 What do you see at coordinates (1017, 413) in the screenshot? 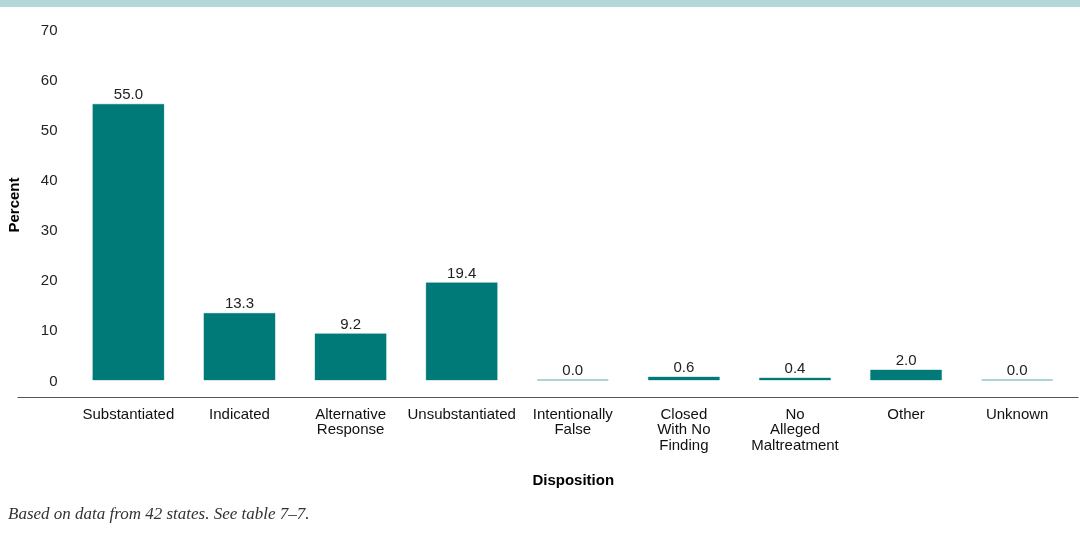
I see `x-tick-label: Unknown` at bounding box center [1017, 413].